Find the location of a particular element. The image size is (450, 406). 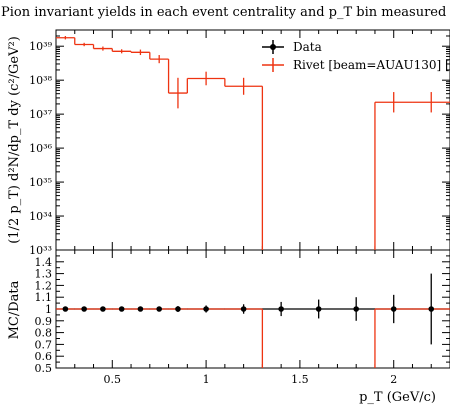

ratio-y-tick-label: 0.6 is located at coordinates (44, 356).